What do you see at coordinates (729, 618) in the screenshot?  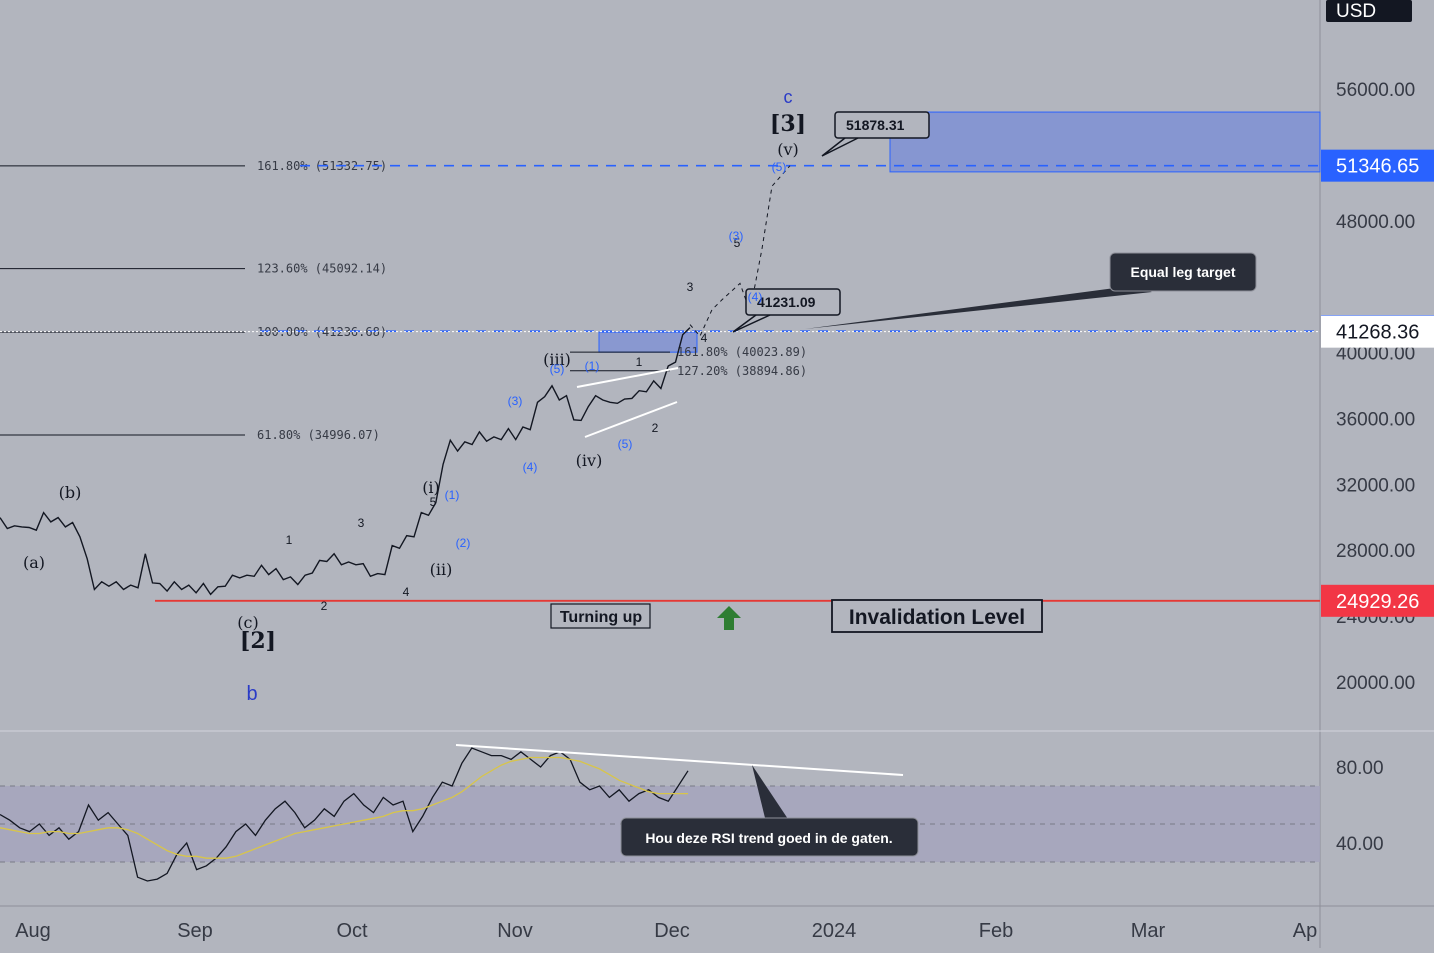 I see `up-arrow-icon` at bounding box center [729, 618].